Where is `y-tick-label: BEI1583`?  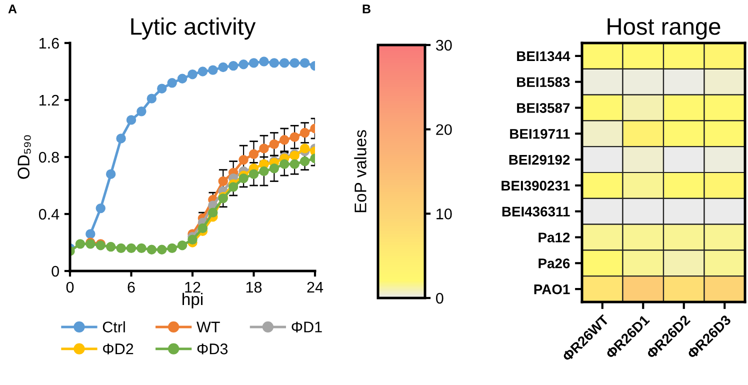 y-tick-label: BEI1583 is located at coordinates (543, 82).